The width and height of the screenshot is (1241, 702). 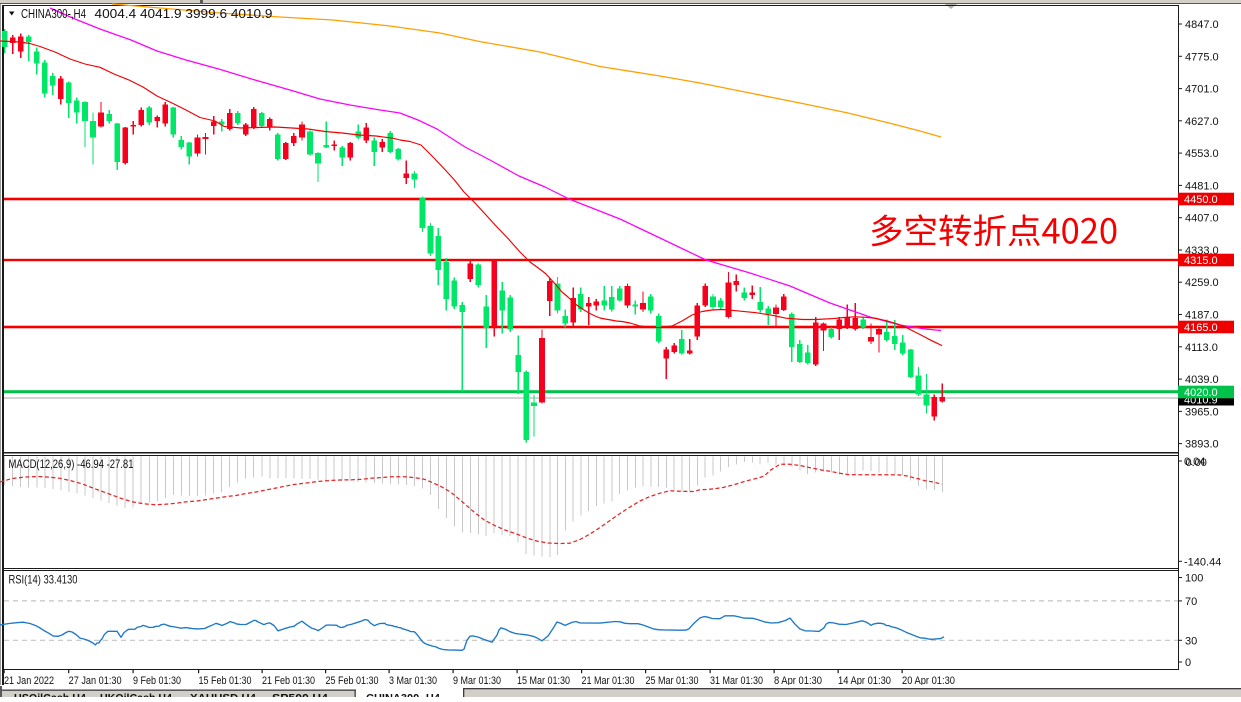 What do you see at coordinates (184, 14) in the screenshot?
I see `svg-text: 4004.4 4041.9 3999.6 4010.9` at bounding box center [184, 14].